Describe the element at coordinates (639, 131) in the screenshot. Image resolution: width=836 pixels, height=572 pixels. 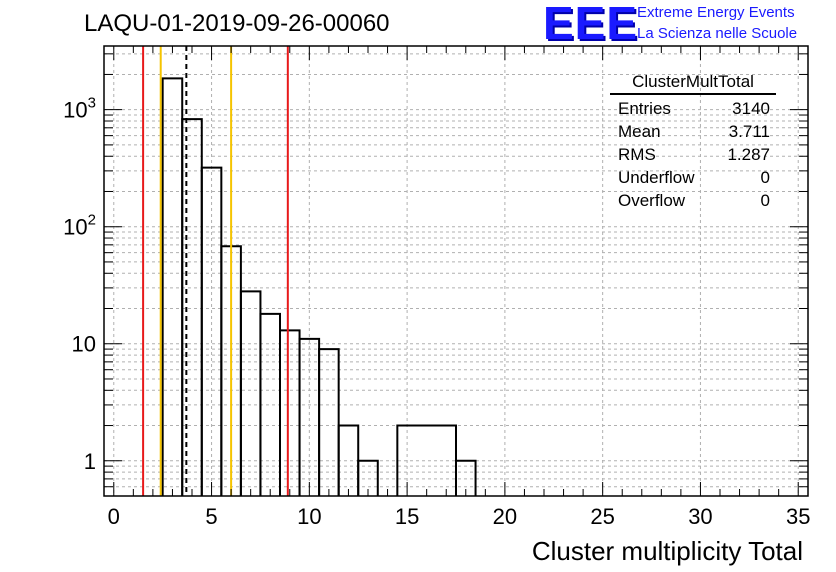
I see `stats-label: Mean` at that location.